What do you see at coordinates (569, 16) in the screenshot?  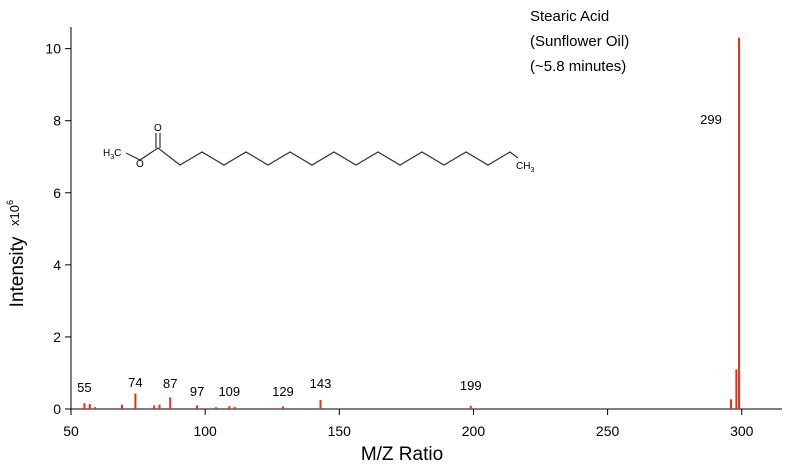 I see `annotation-line-1: Stearic Acid` at bounding box center [569, 16].